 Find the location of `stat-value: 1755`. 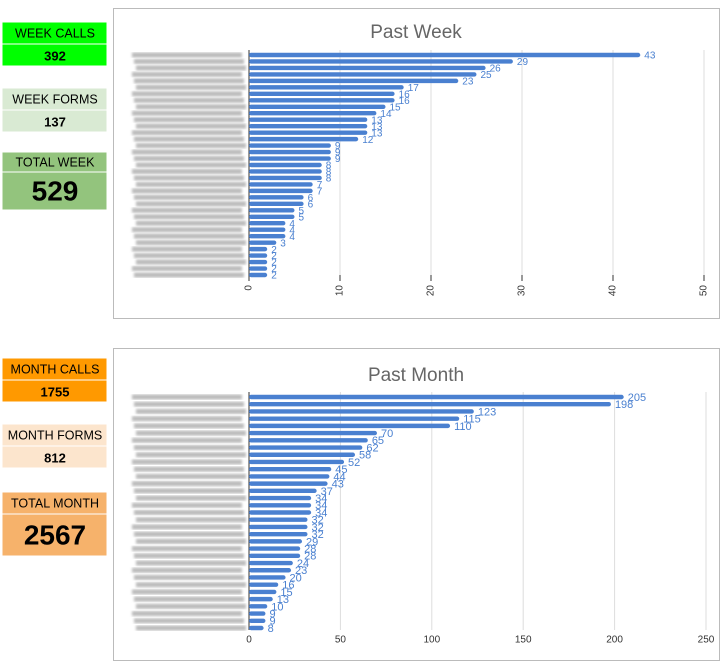

stat-value: 1755 is located at coordinates (55, 391).